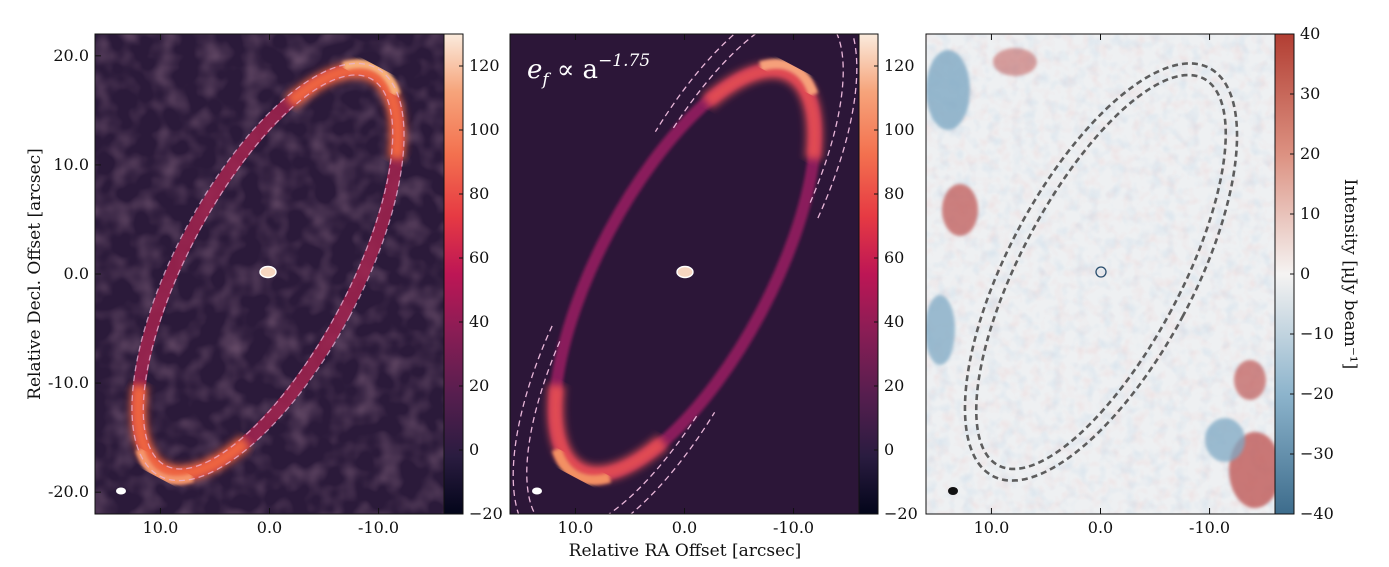  Describe the element at coordinates (1312, 273) in the screenshot. I see `colorbar-3-ticks: 40 30 20 10 0 −10 −20 −30 −40` at that location.